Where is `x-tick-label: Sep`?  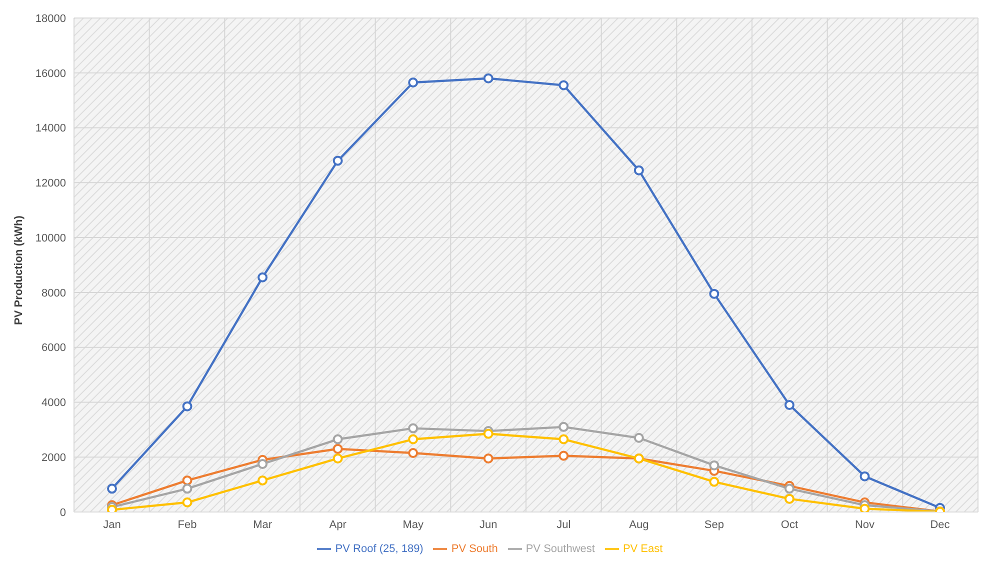
x-tick-label: Sep is located at coordinates (714, 524).